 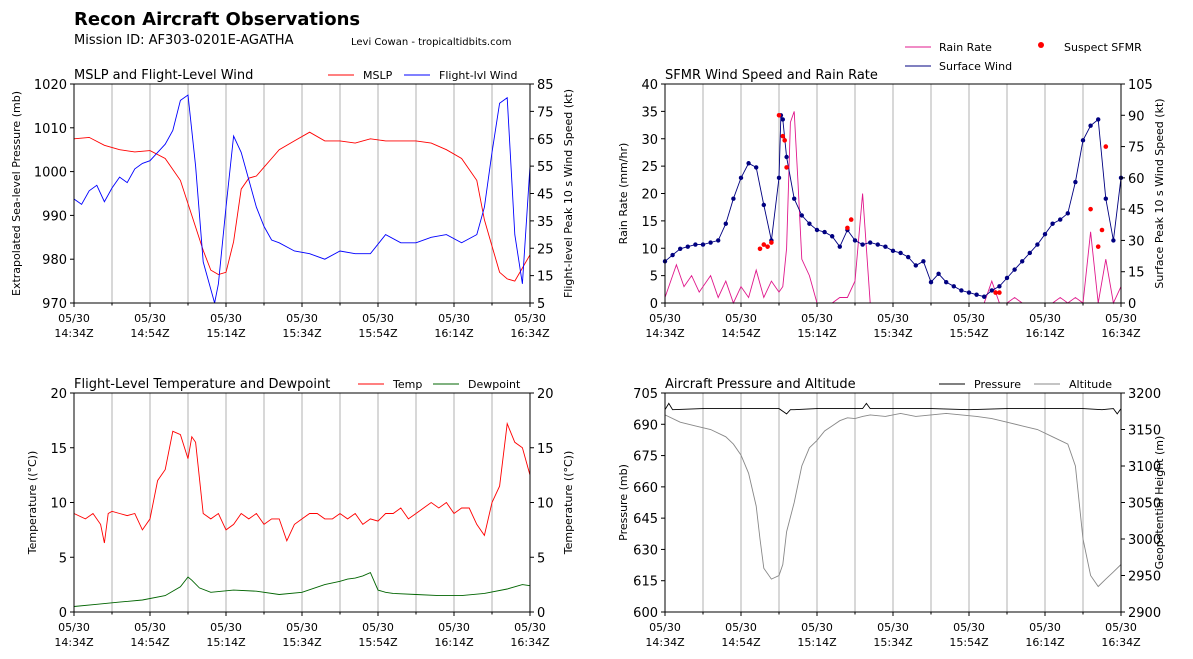 What do you see at coordinates (545, 394) in the screenshot?
I see `y-right-tick-label: 20` at bounding box center [545, 394].